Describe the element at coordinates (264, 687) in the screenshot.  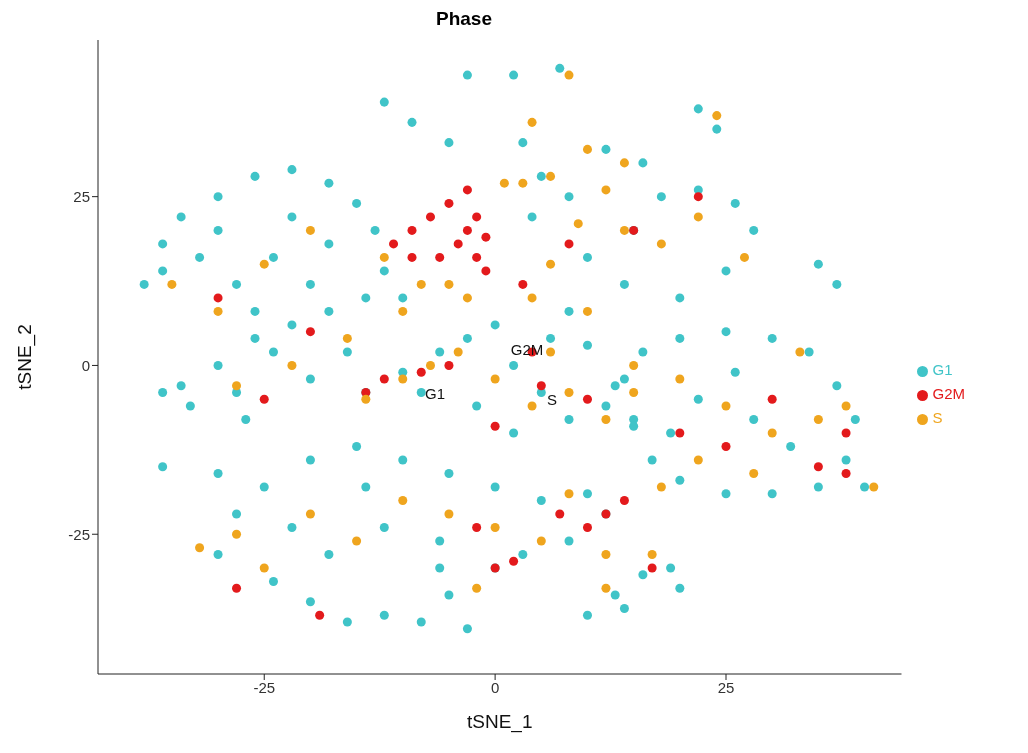
I see `x-tick-label: -25` at that location.